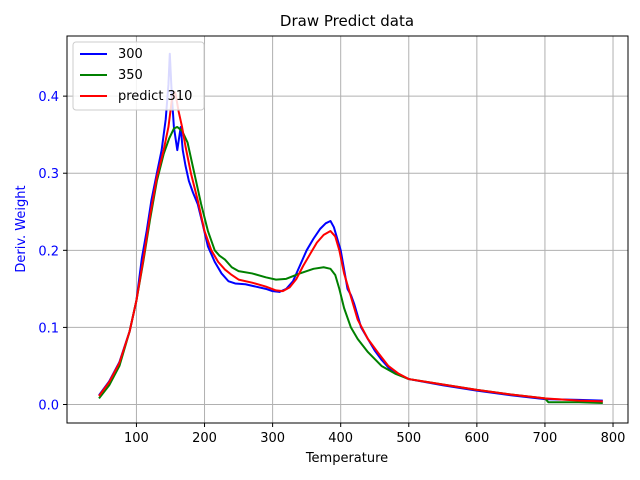 The height and width of the screenshot is (480, 640). Describe the element at coordinates (48, 174) in the screenshot. I see `y-tick-label: 0.3` at that location.